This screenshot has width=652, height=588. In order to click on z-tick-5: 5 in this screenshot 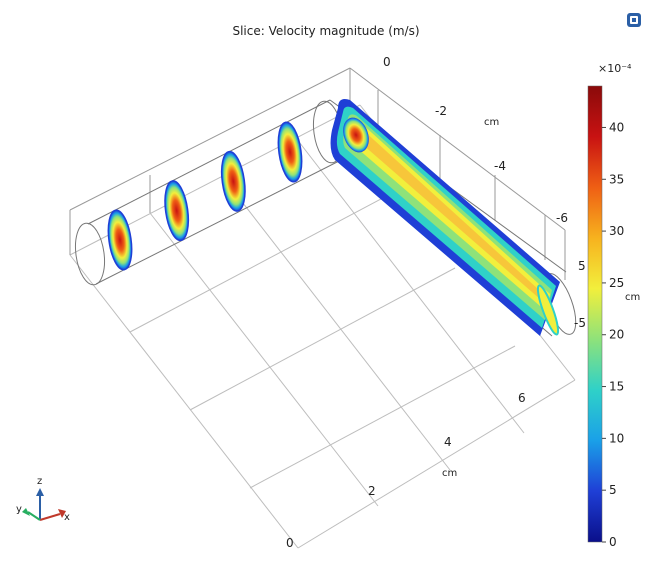, I will do `click(582, 266)`.